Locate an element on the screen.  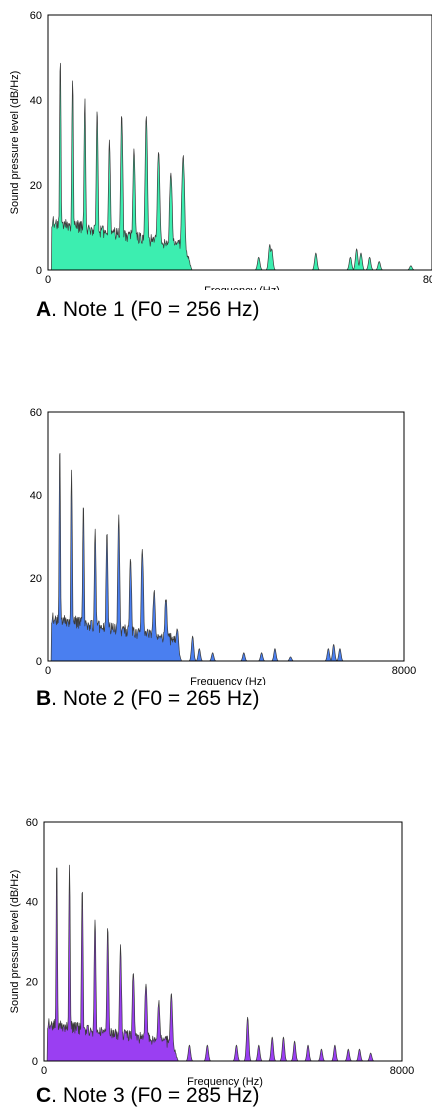
caption-text: . Note 1 (F0 = 256 Hz) is located at coordinates (155, 309).